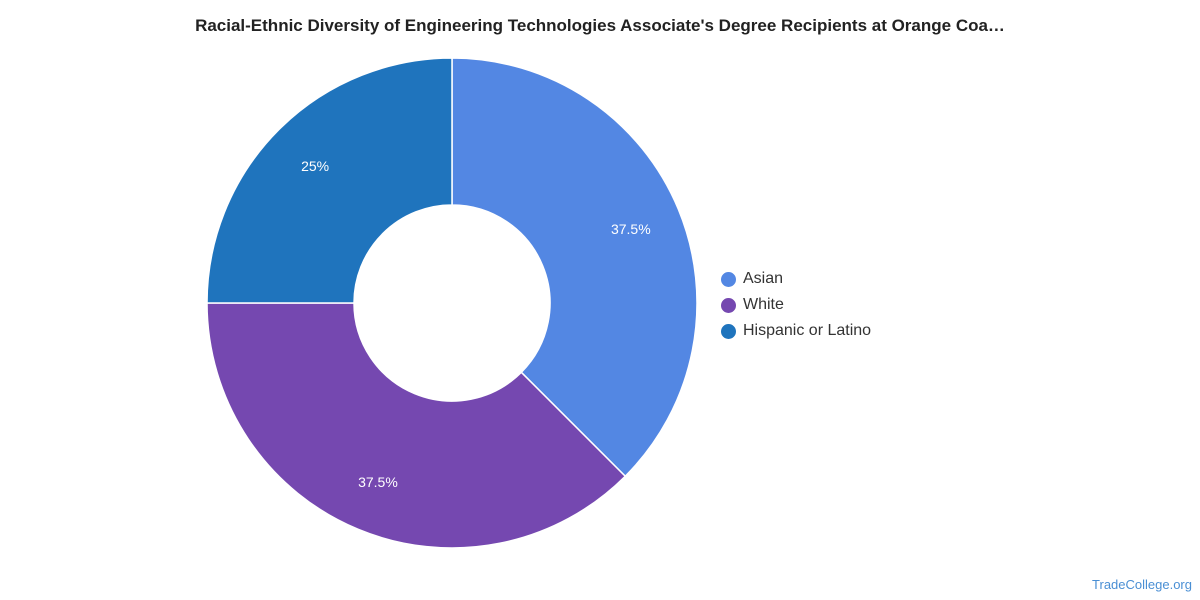  What do you see at coordinates (1142, 584) in the screenshot?
I see `source-link: TradeCollege.org` at bounding box center [1142, 584].